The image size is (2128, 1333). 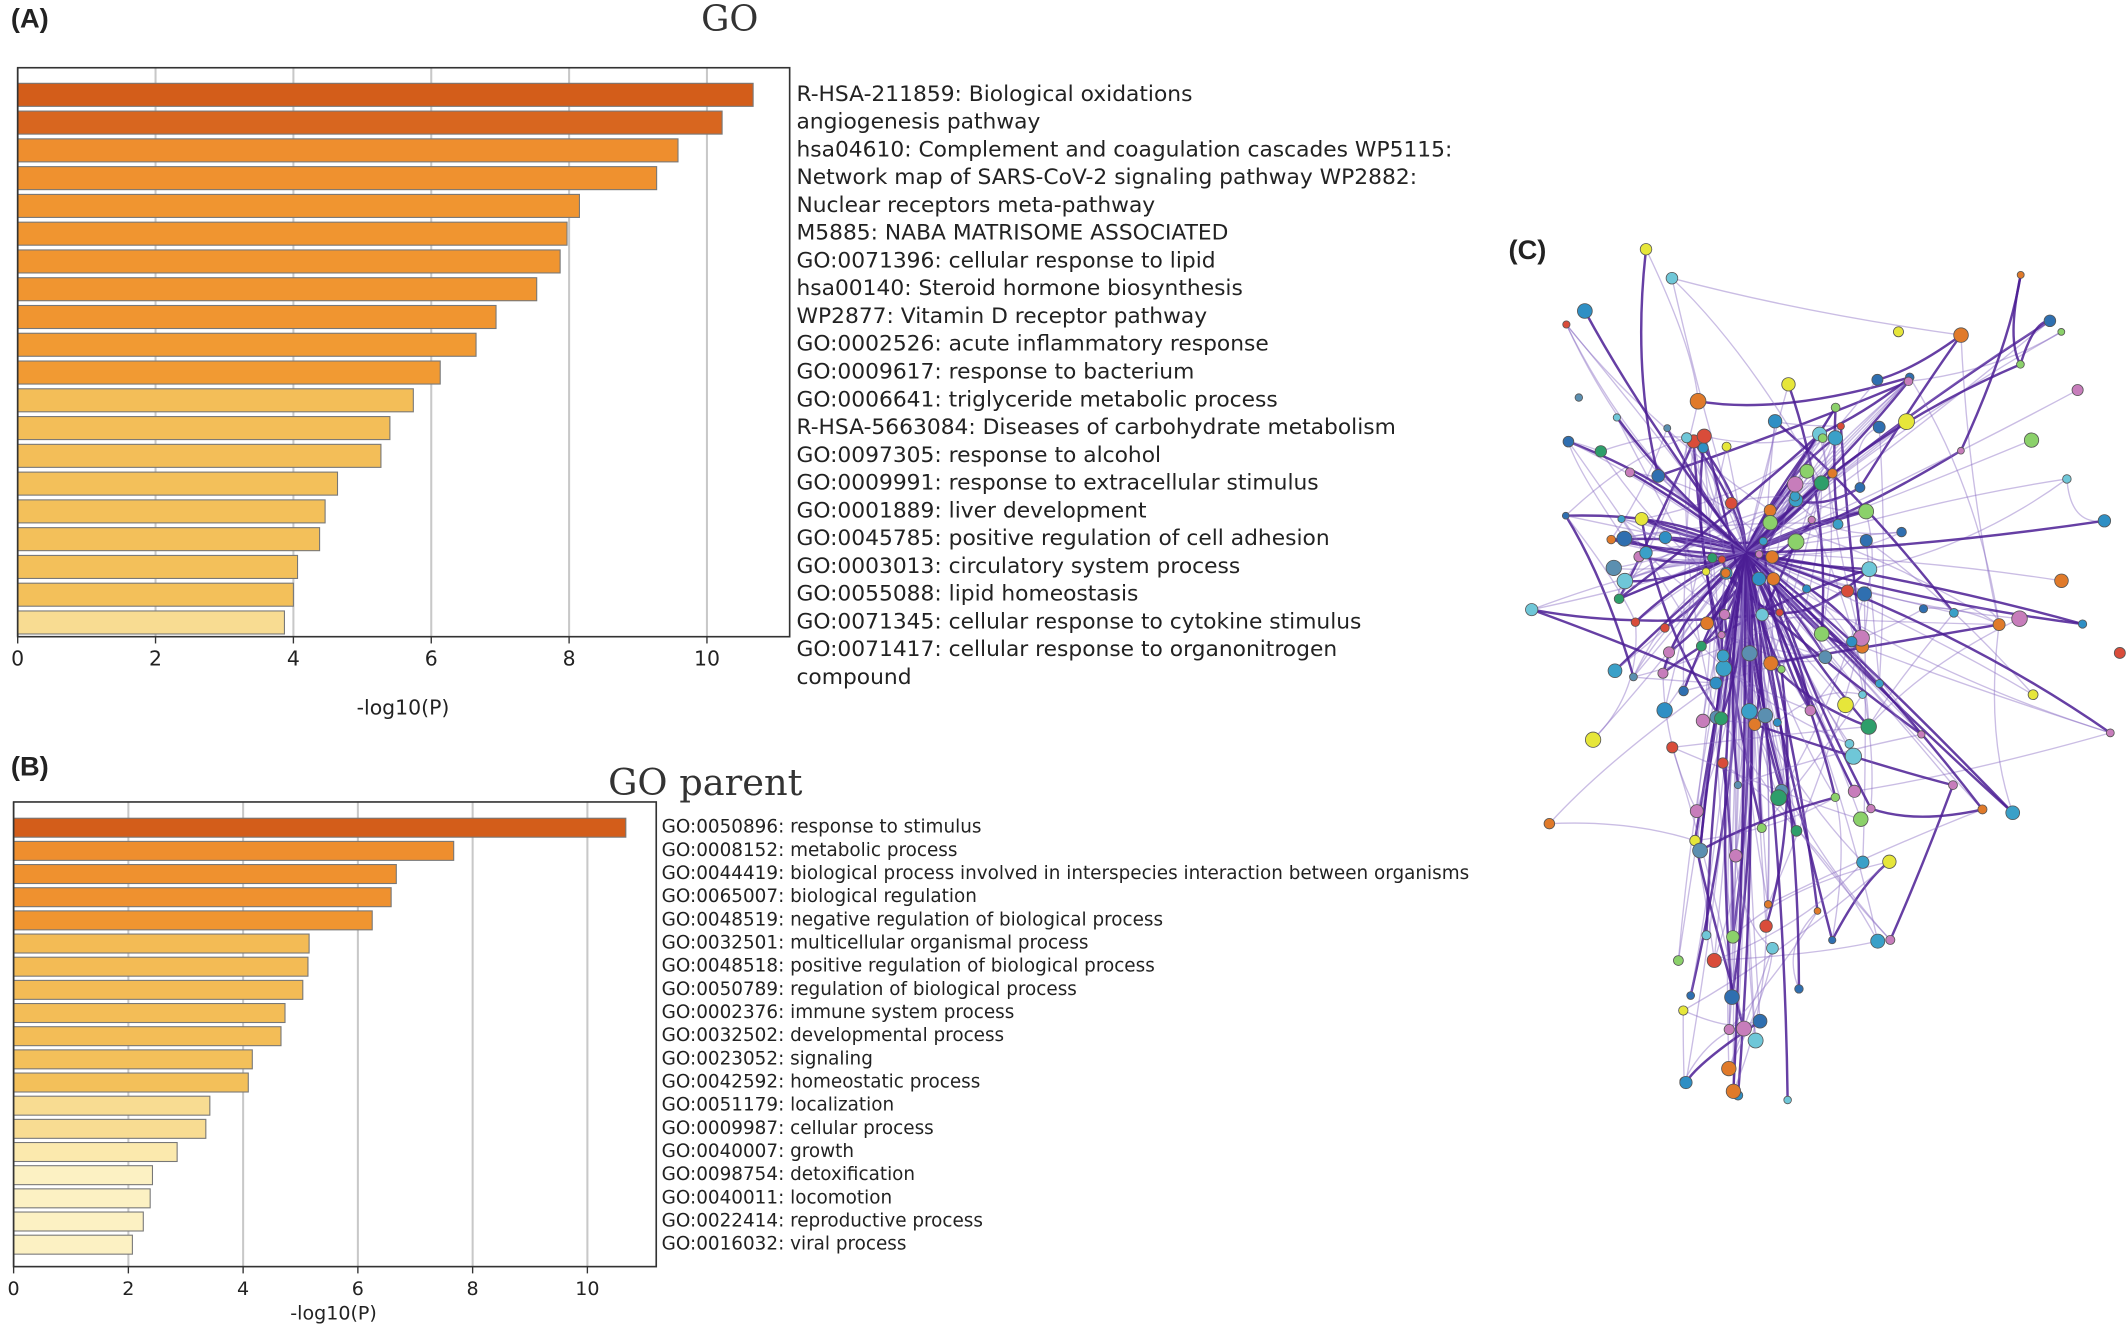 What do you see at coordinates (729, 20) in the screenshot?
I see `chart-title: GO` at bounding box center [729, 20].